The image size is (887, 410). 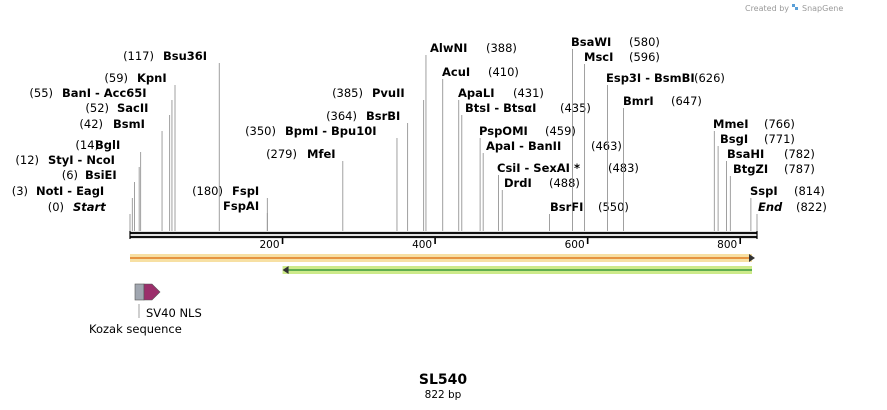 What do you see at coordinates (41, 93) in the screenshot?
I see `site-position-label: (55)` at bounding box center [41, 93].